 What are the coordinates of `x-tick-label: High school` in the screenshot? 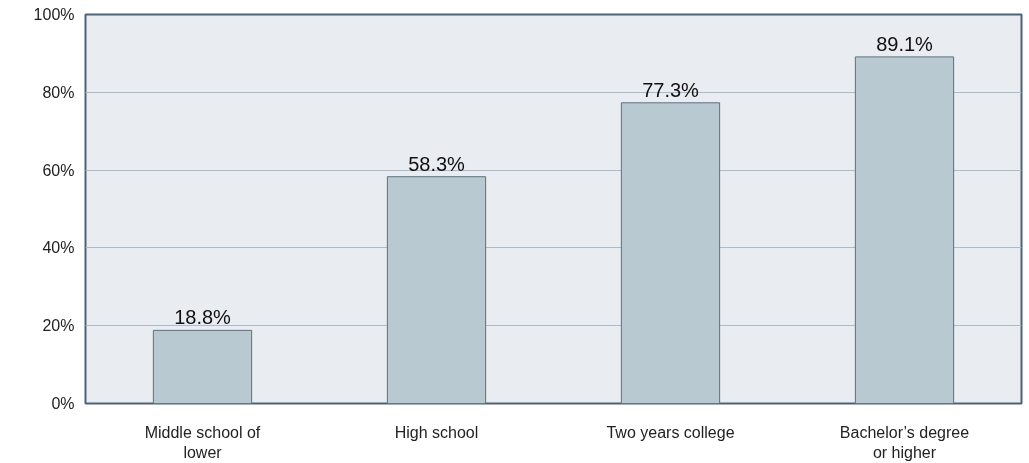 It's located at (436, 432).